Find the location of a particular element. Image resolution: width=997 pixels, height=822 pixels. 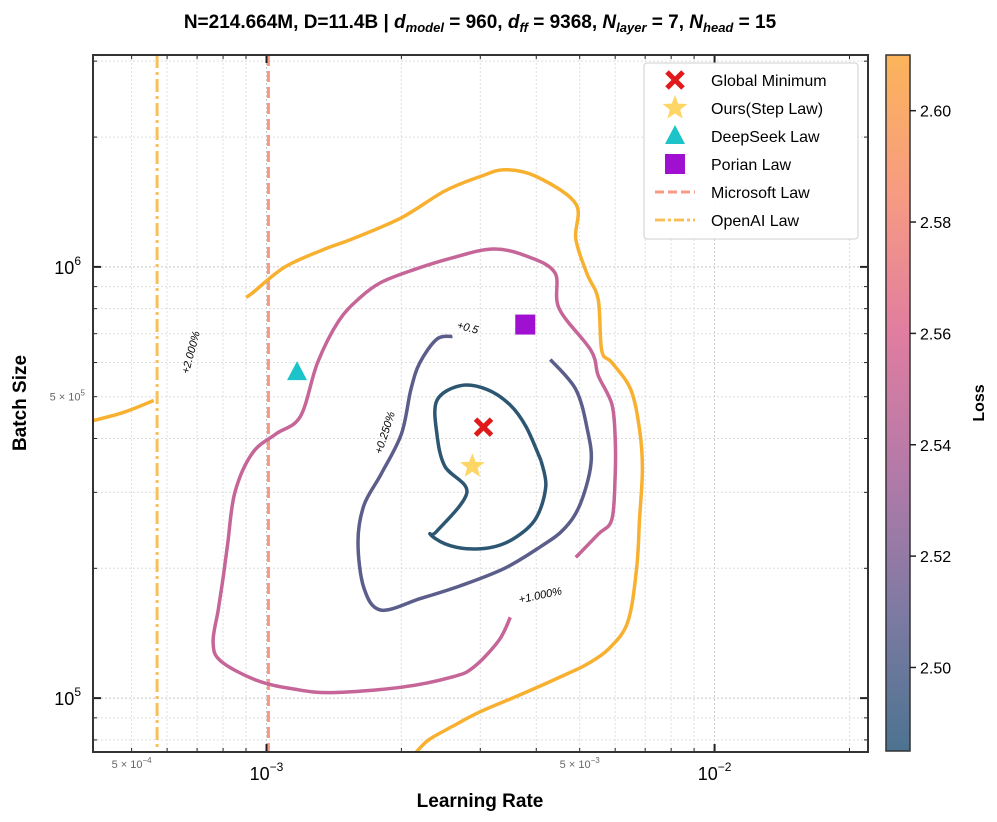

y-minor-tick-label: 5 × 10⁵ is located at coordinates (68, 396).